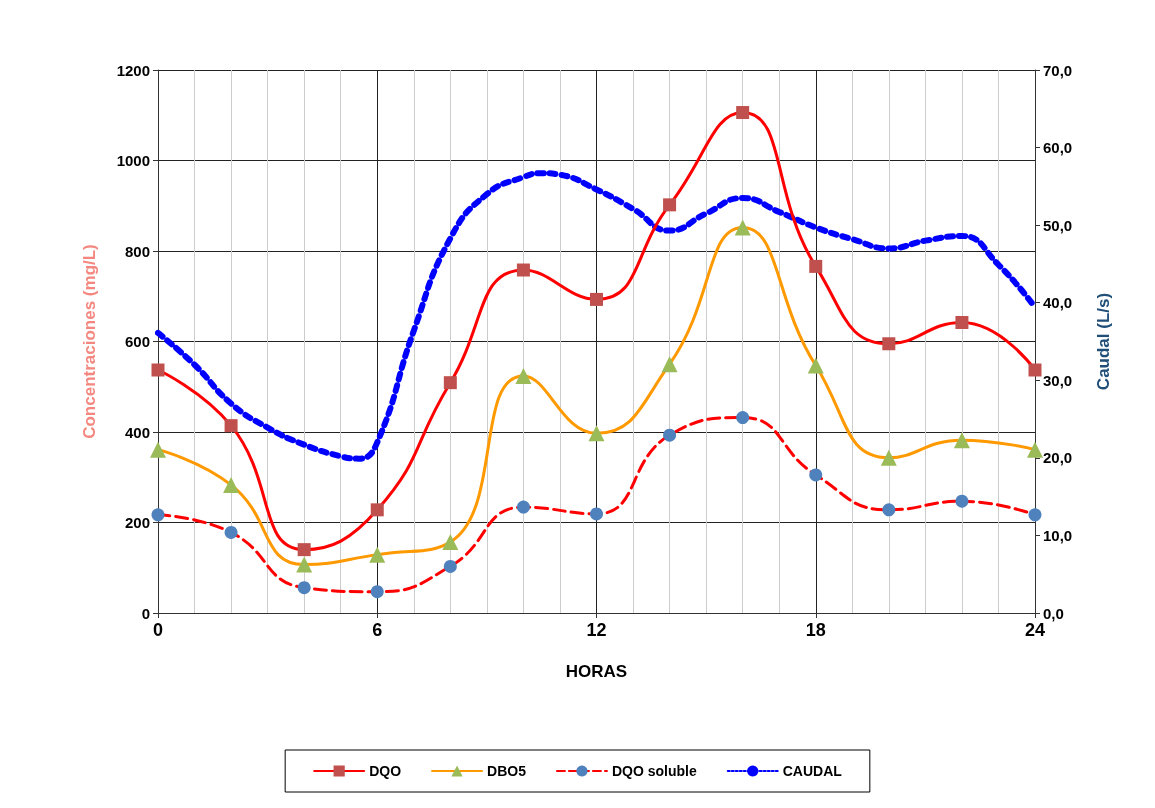  I want to click on y-tick-label: 200, so click(137, 522).